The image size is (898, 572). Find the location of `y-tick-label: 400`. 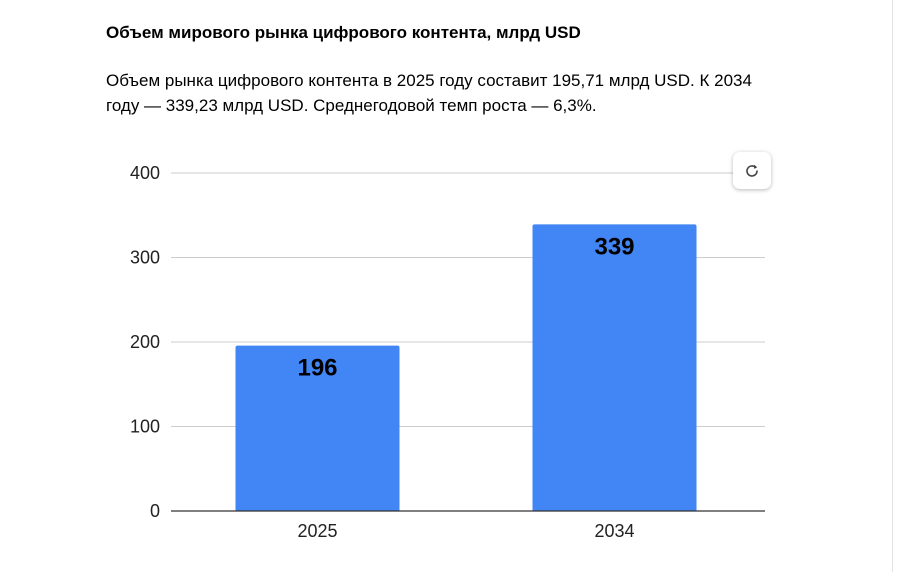

y-tick-label: 400 is located at coordinates (145, 173).